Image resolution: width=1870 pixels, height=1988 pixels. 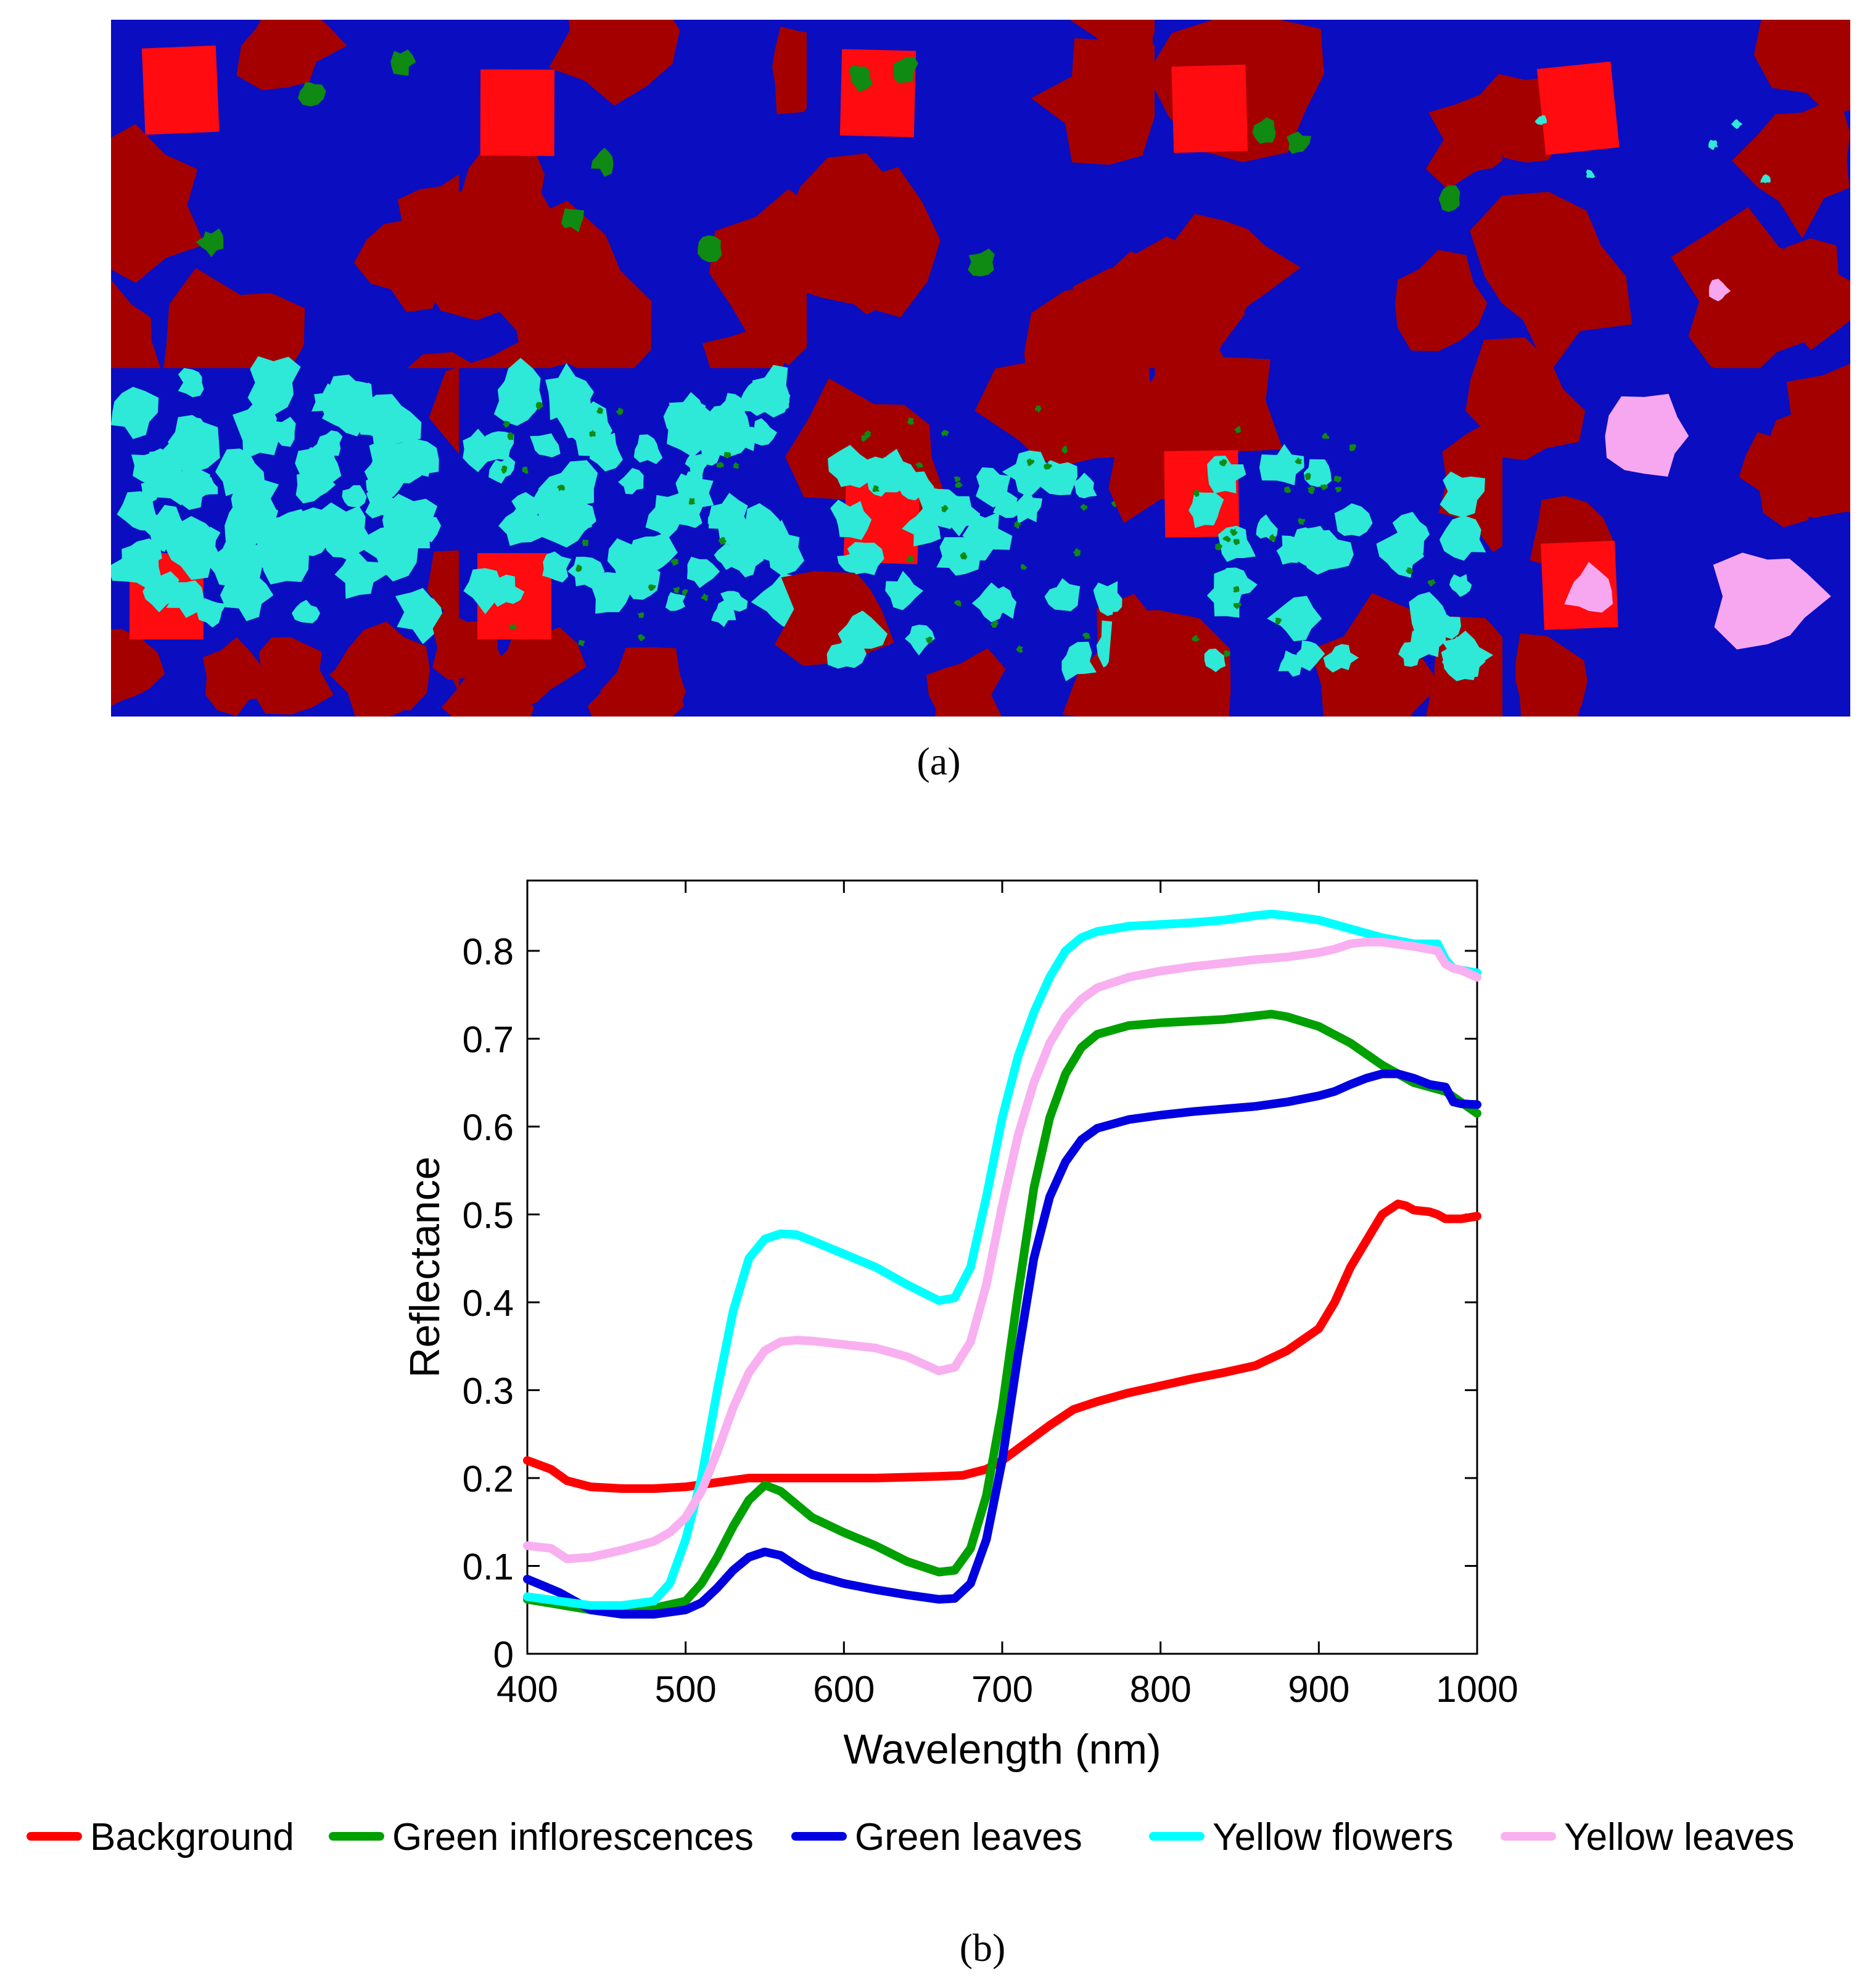 I want to click on x-tick-label: 1000, so click(x=1477, y=1689).